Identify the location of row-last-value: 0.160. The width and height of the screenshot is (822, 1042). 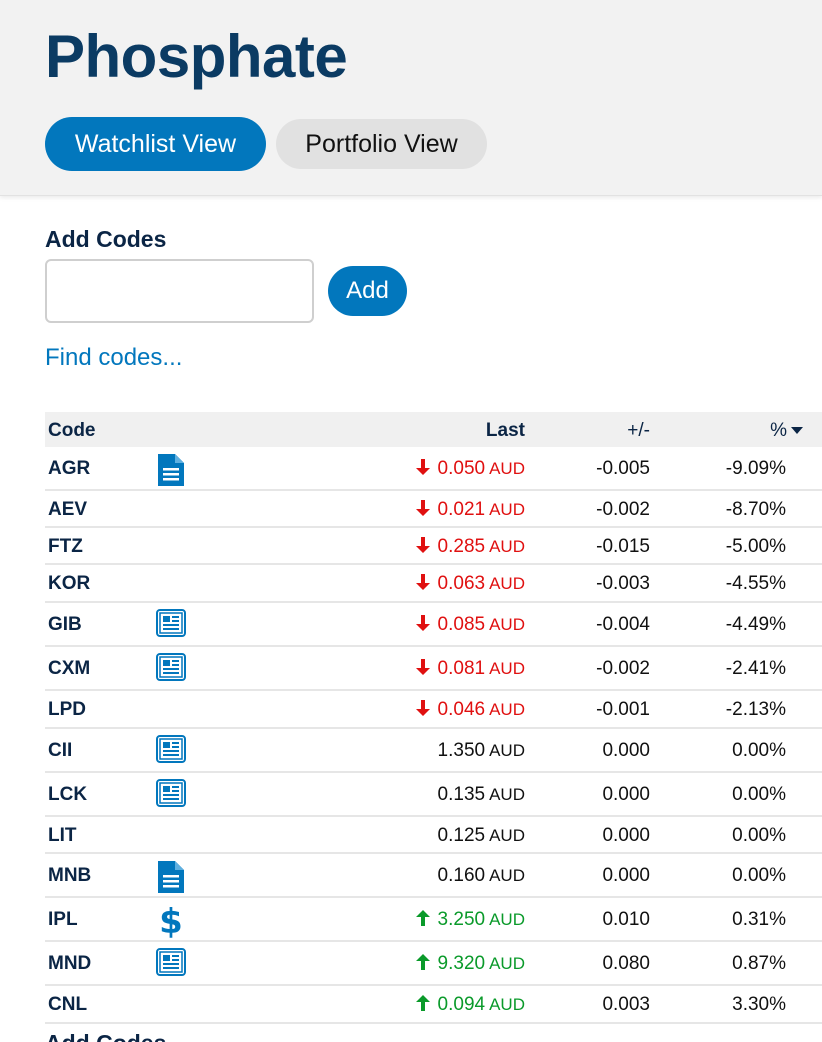
(461, 875).